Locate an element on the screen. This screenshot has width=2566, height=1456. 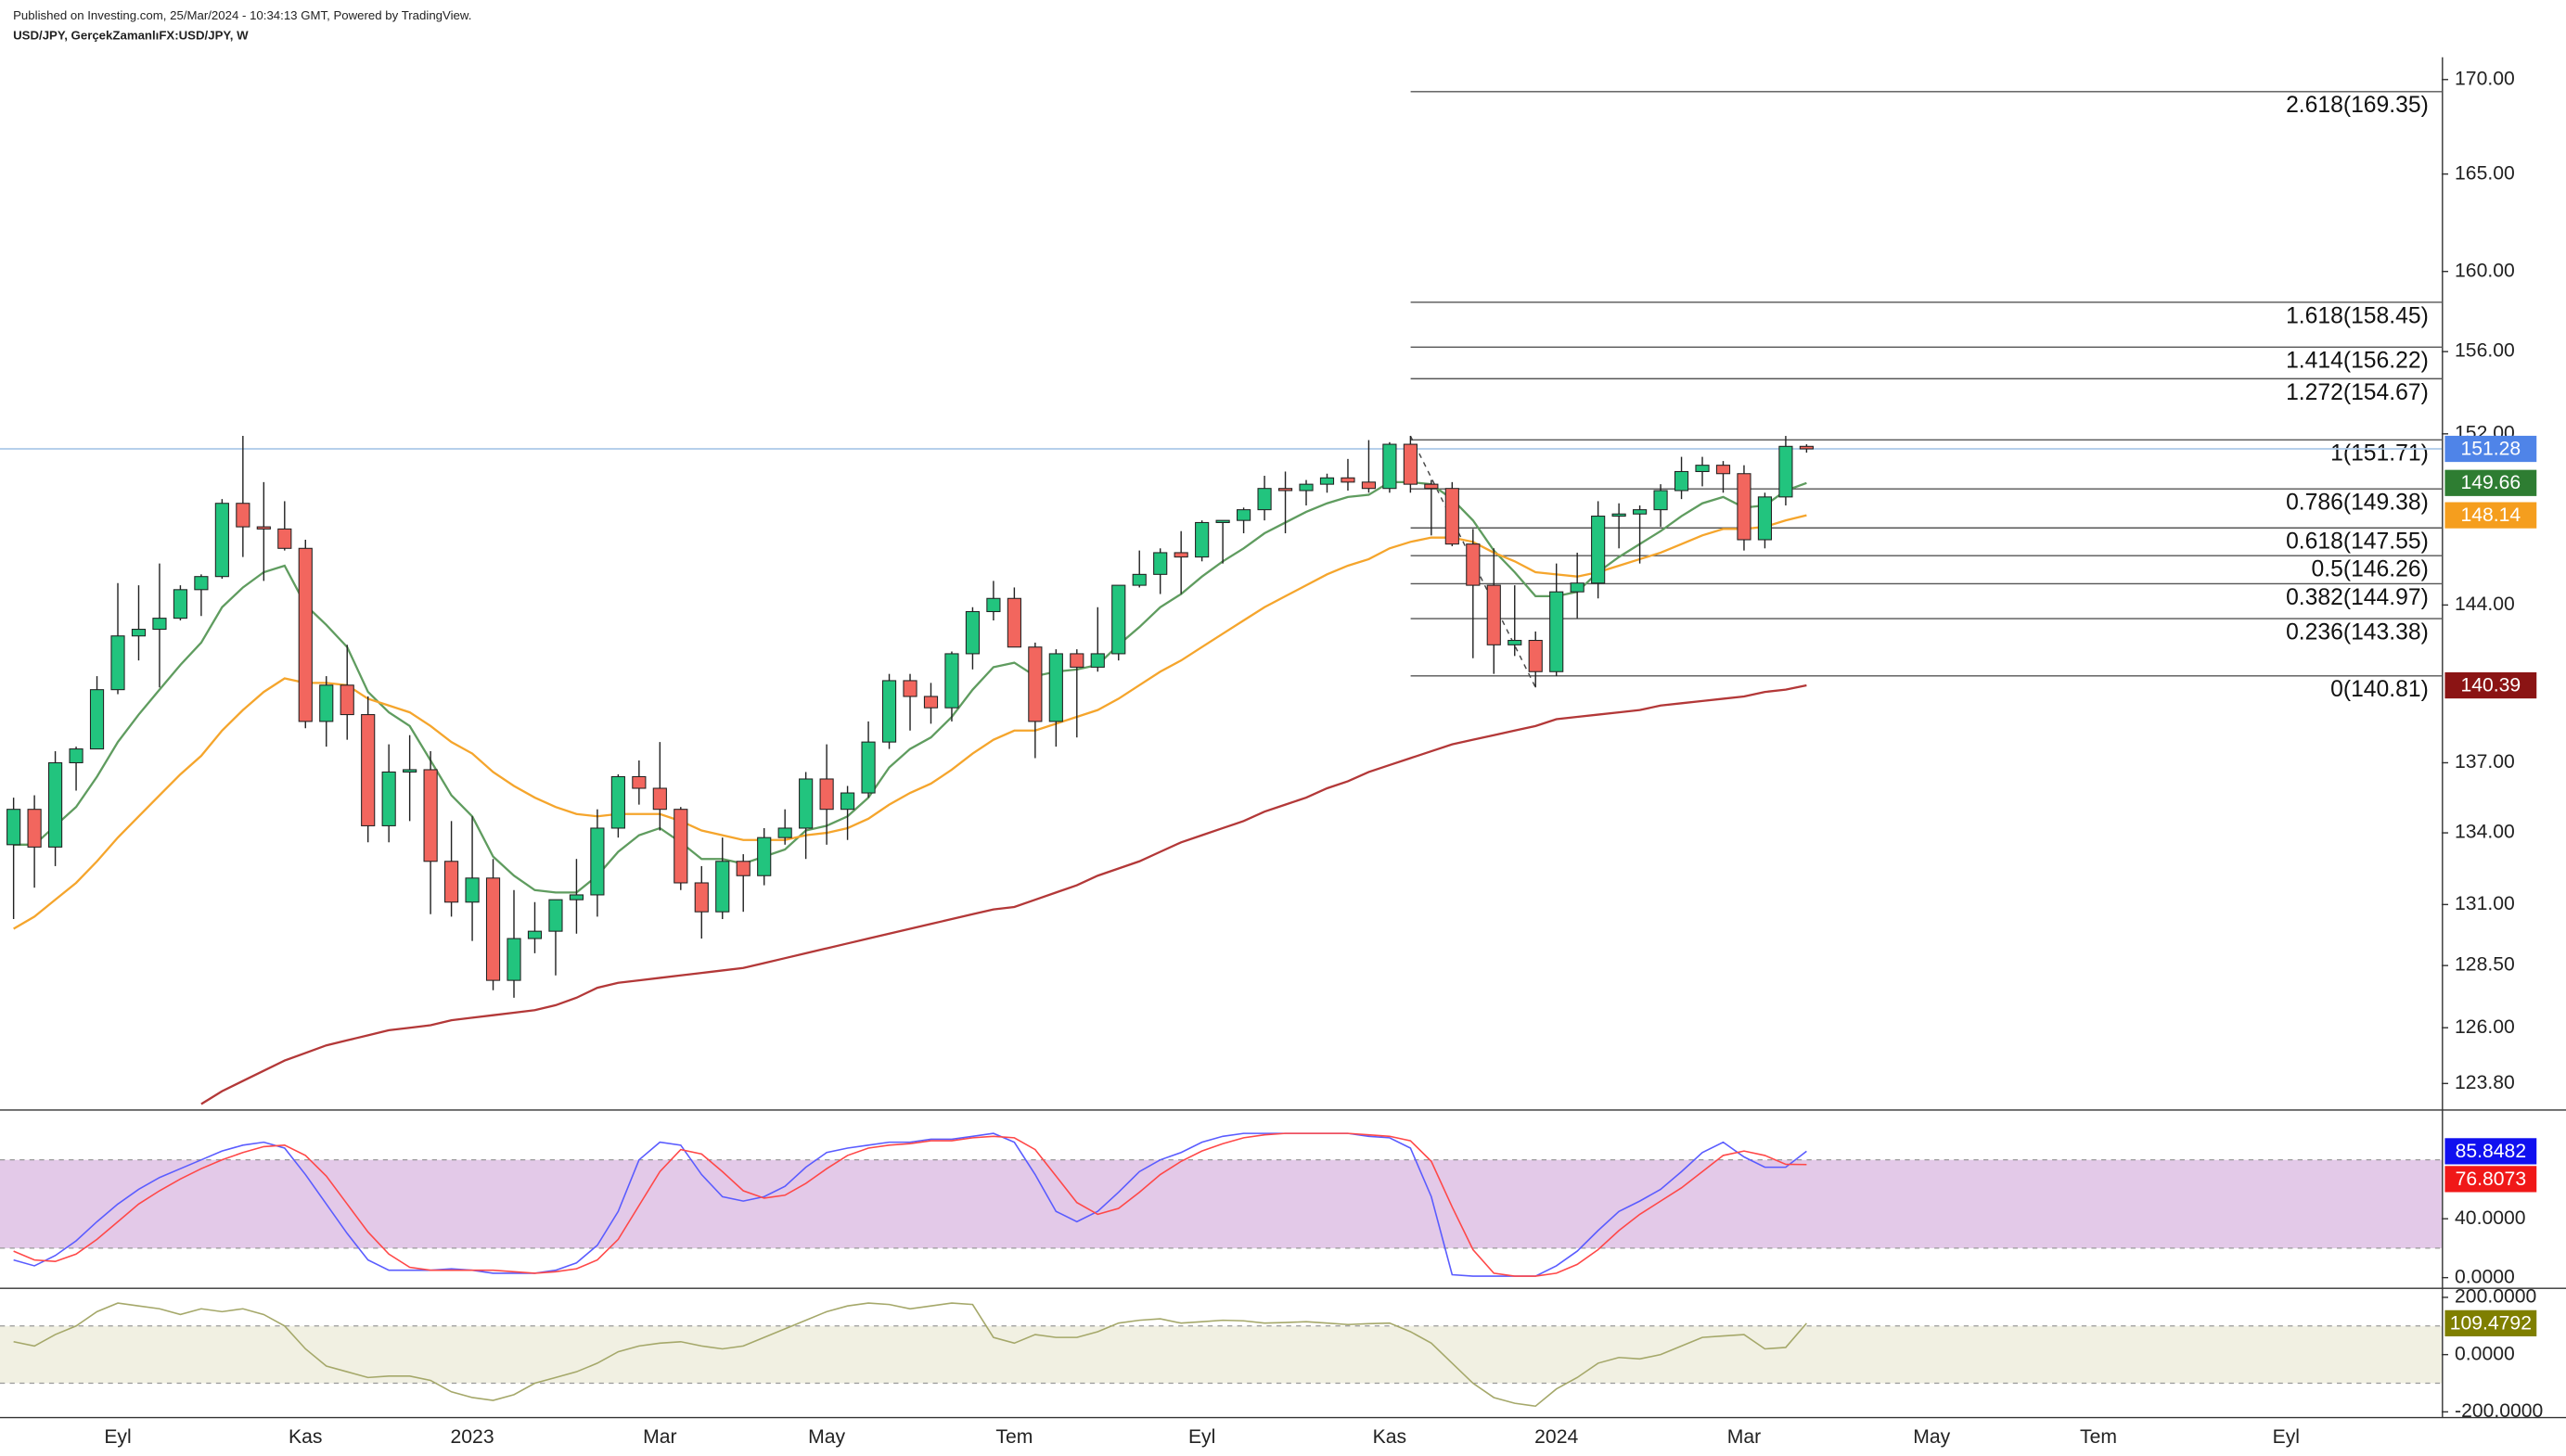
x-tick-label: 2024 is located at coordinates (1556, 1437).